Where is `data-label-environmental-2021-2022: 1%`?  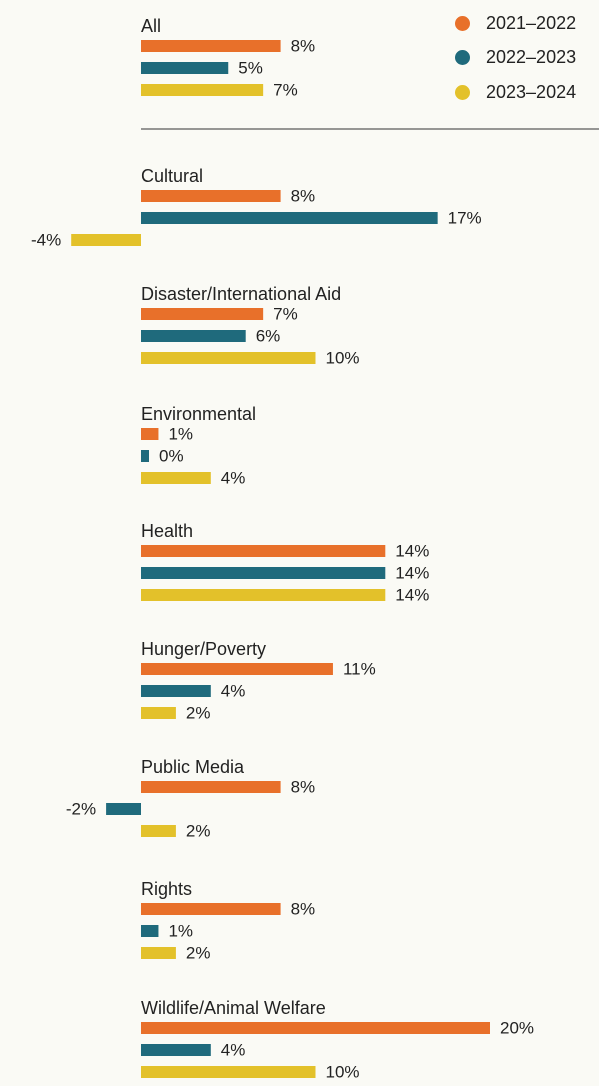 data-label-environmental-2021-2022: 1% is located at coordinates (180, 433).